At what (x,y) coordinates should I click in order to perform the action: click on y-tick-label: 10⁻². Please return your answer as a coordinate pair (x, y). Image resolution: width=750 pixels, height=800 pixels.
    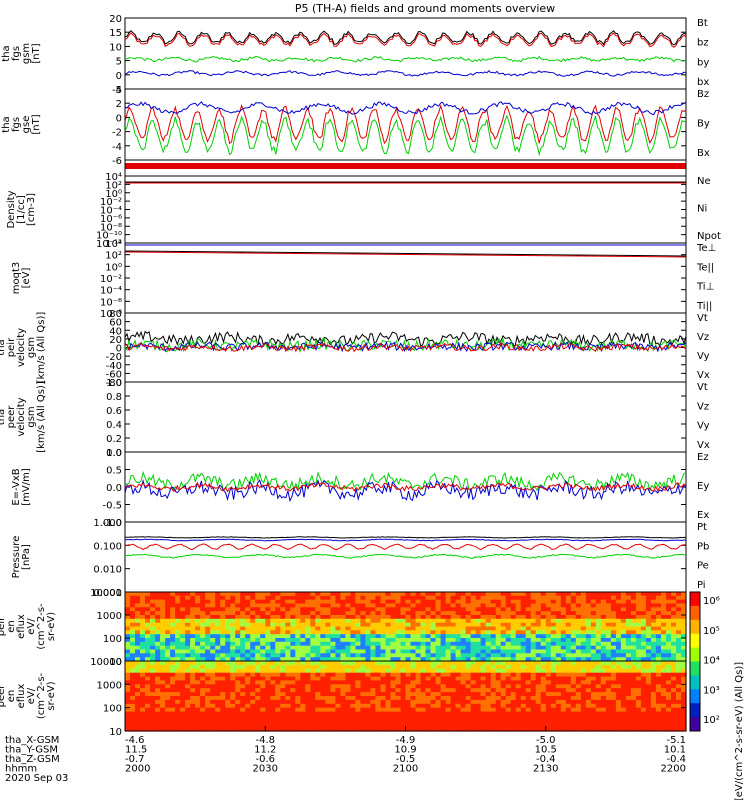
    Looking at the image, I should click on (111, 202).